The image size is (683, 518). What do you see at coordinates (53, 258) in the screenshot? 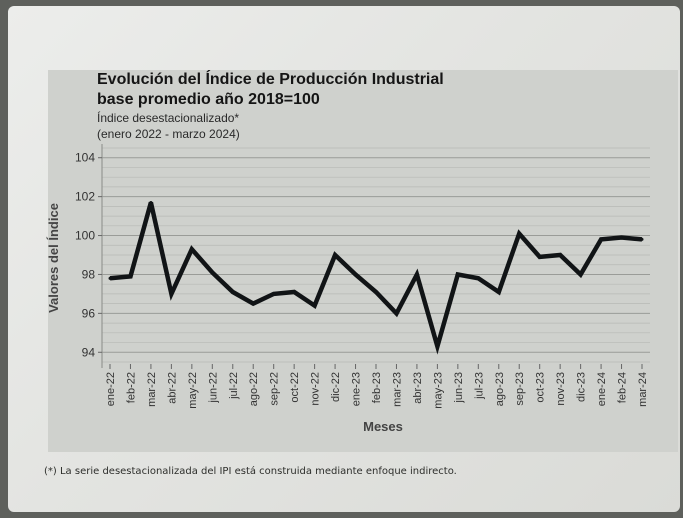
I see `y-axis-label: Valores del Índice` at bounding box center [53, 258].